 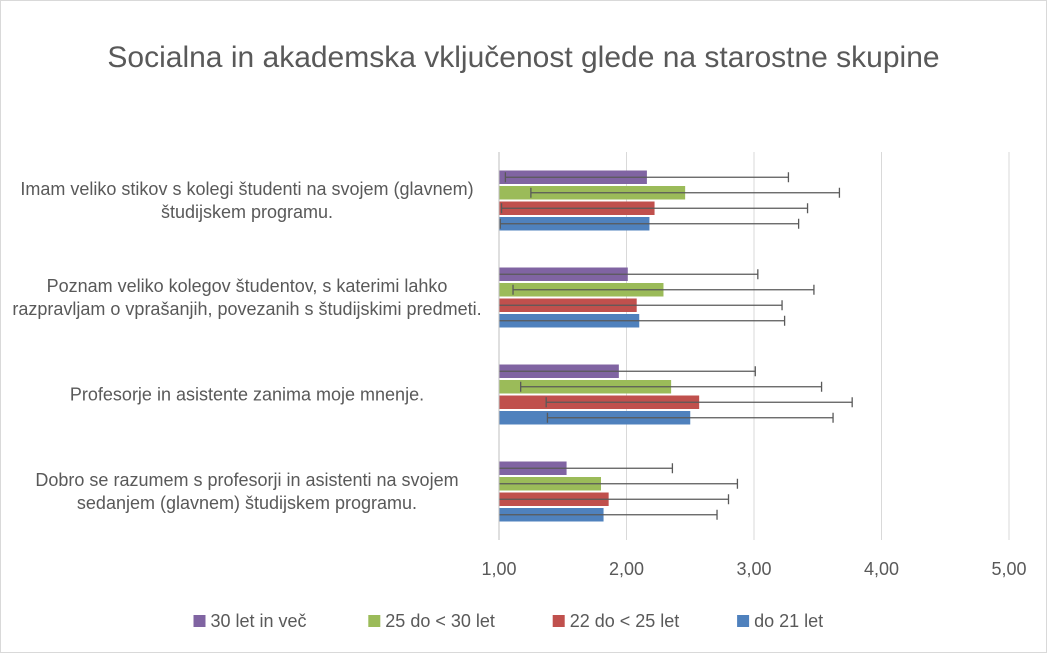 What do you see at coordinates (881, 569) in the screenshot?
I see `x-tick-label: 4,00` at bounding box center [881, 569].